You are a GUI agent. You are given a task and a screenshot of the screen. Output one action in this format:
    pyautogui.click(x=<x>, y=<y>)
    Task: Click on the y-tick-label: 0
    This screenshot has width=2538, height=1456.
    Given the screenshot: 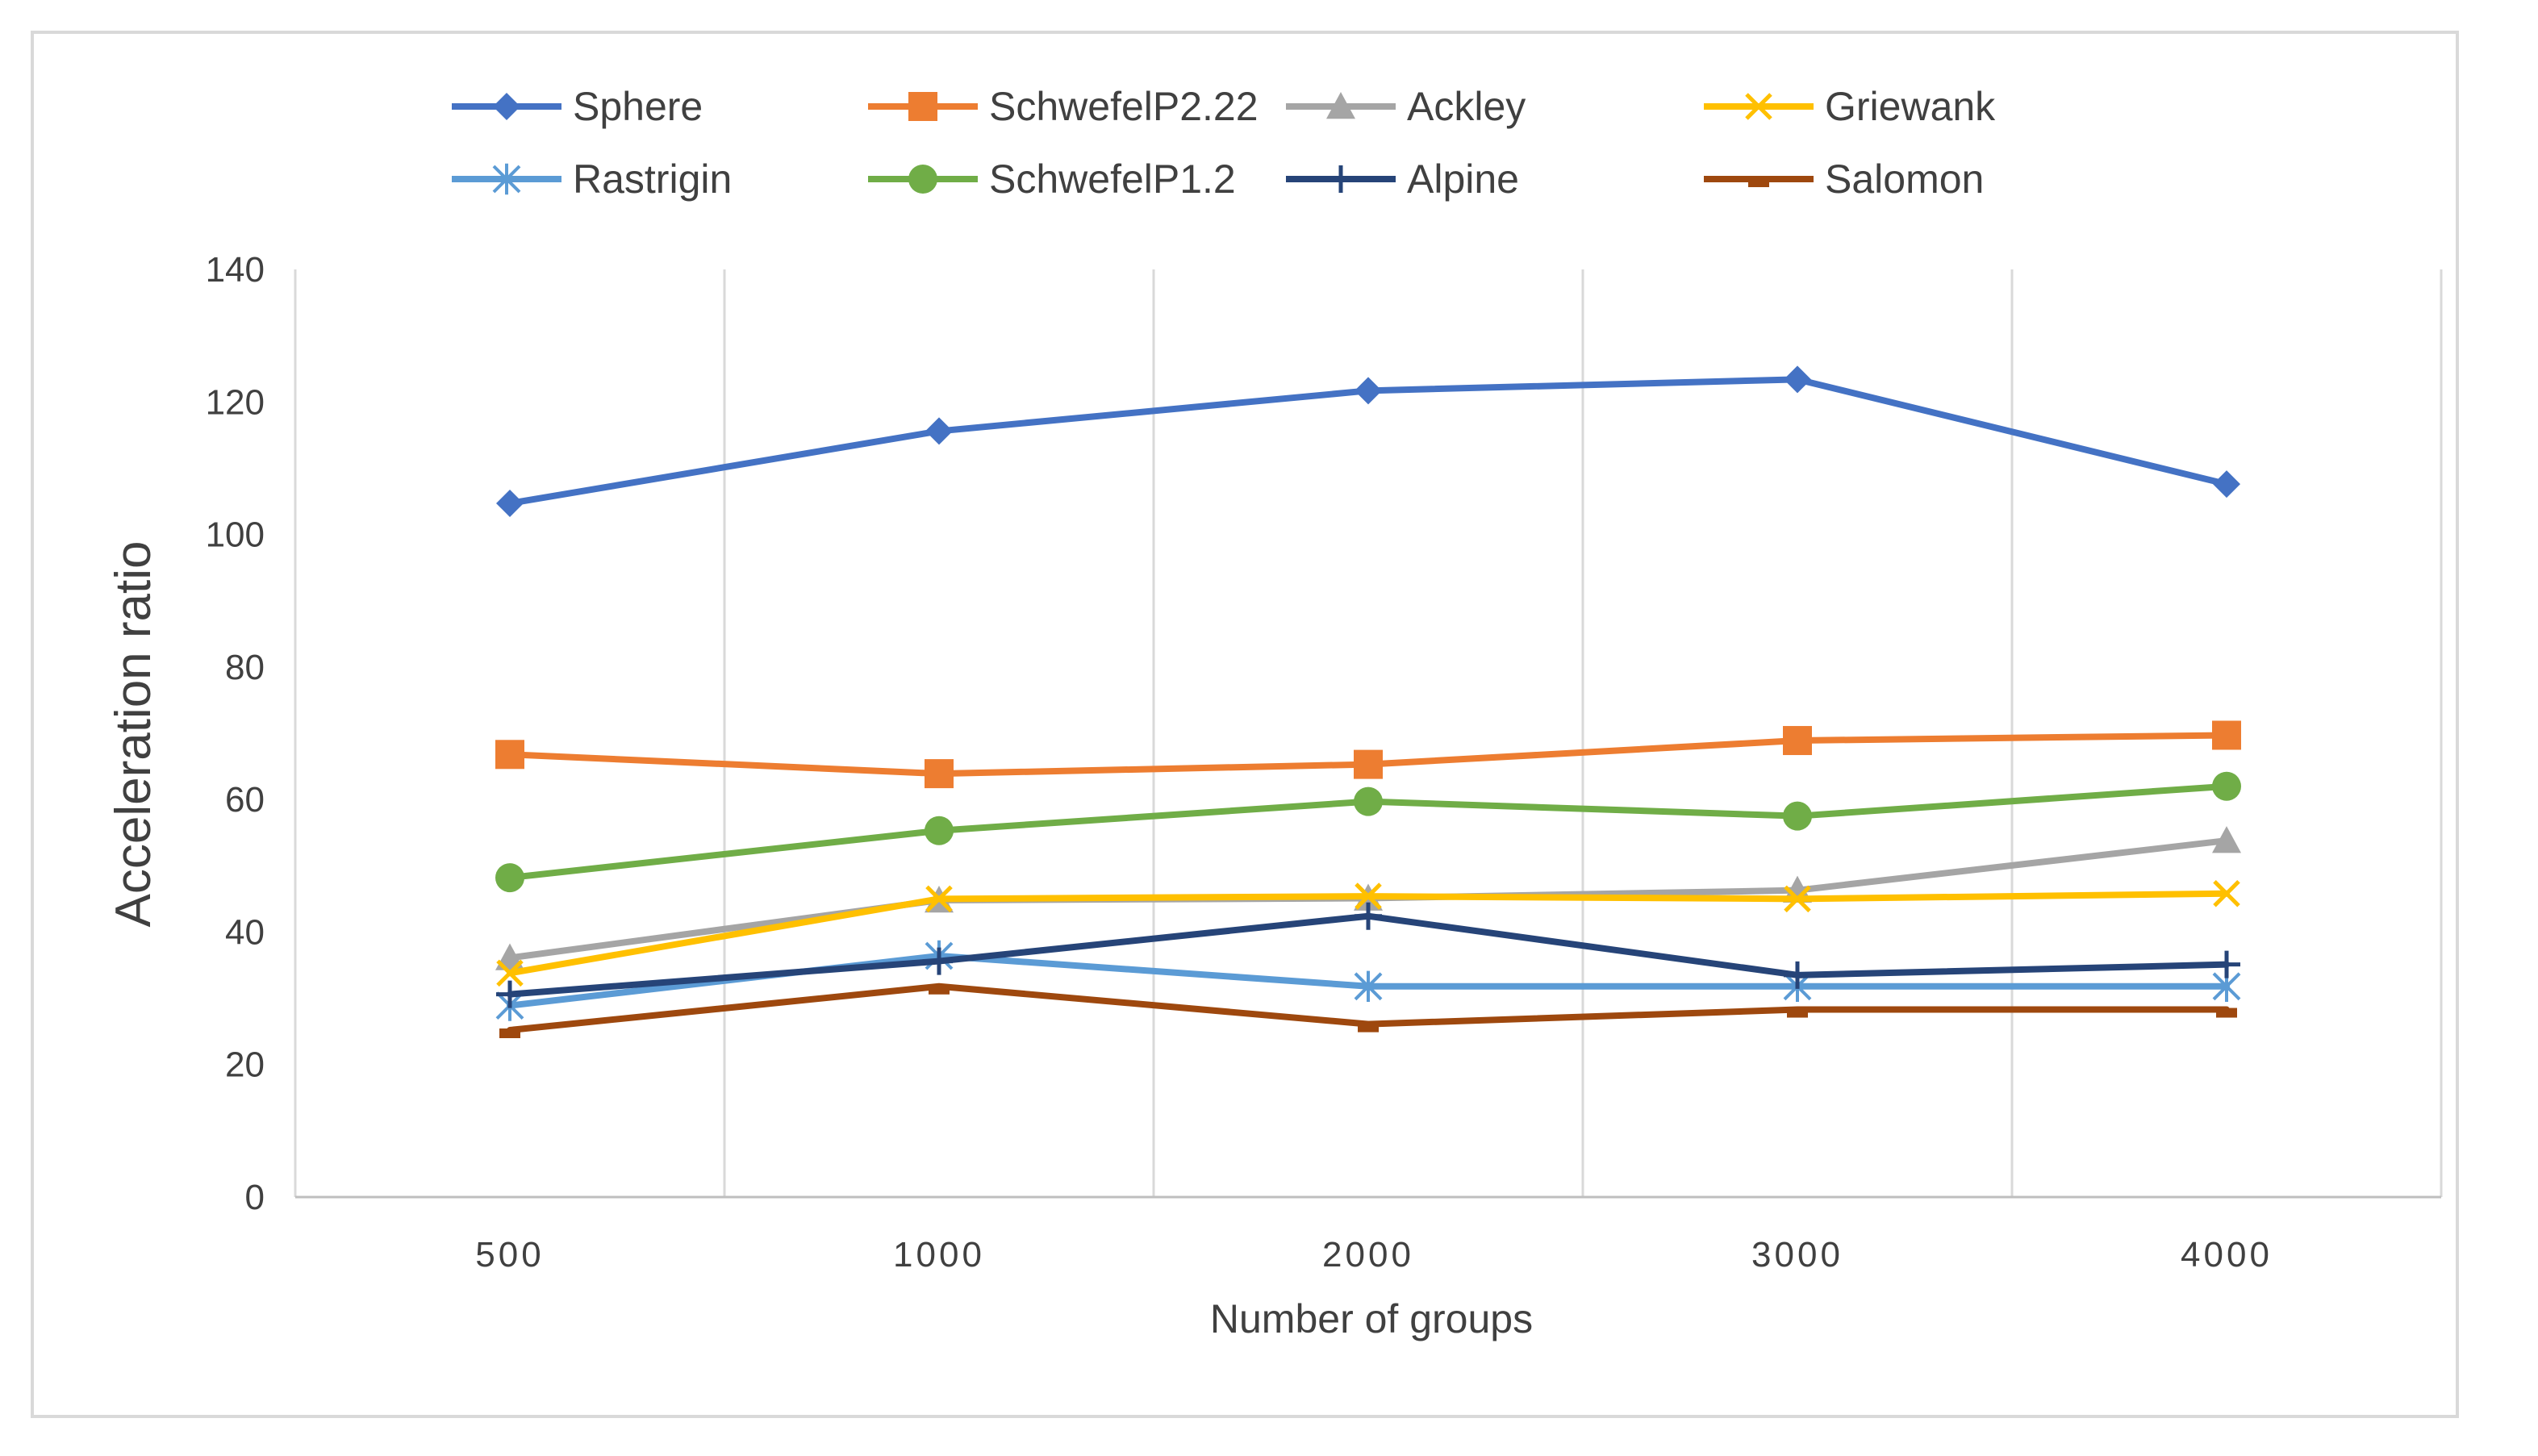 What is the action you would take?
    pyautogui.click(x=255, y=1198)
    